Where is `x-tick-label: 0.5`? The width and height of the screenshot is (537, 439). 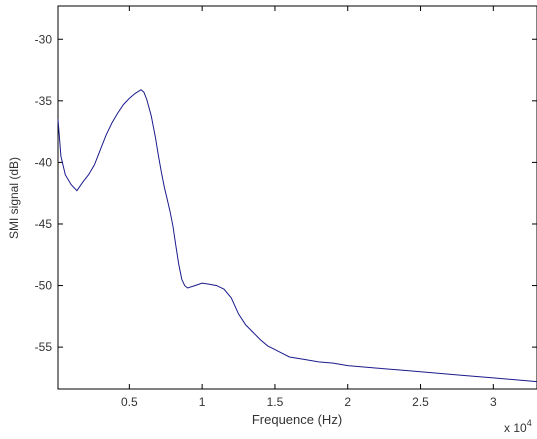
x-tick-label: 0.5 is located at coordinates (129, 402).